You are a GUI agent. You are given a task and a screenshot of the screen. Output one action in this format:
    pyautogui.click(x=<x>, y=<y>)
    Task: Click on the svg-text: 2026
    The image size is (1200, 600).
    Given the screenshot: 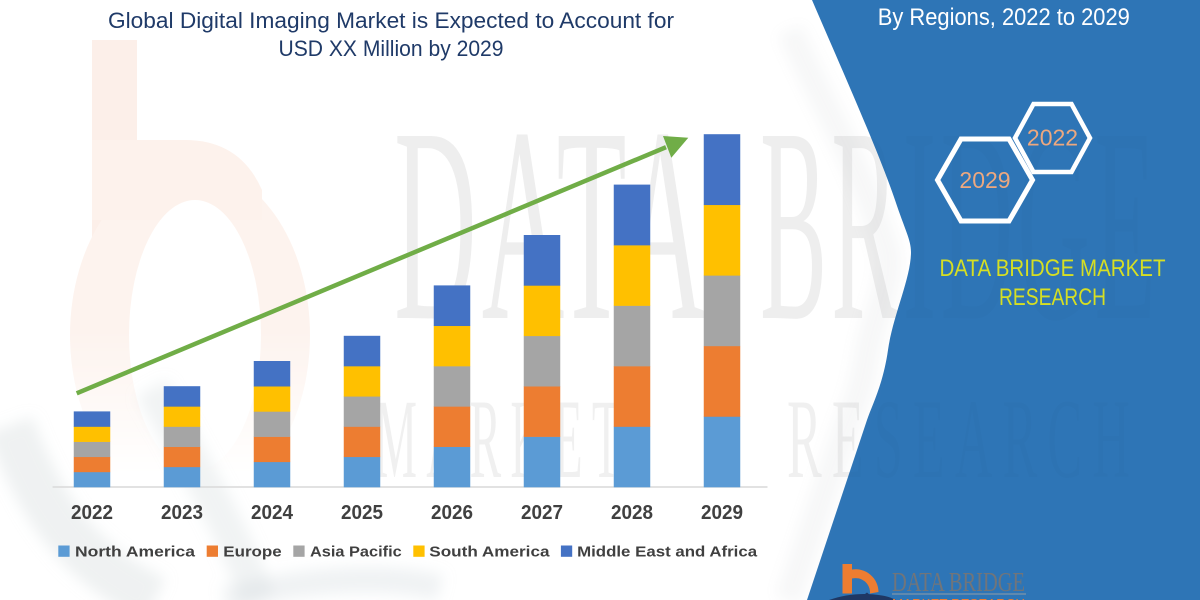 What is the action you would take?
    pyautogui.click(x=452, y=513)
    